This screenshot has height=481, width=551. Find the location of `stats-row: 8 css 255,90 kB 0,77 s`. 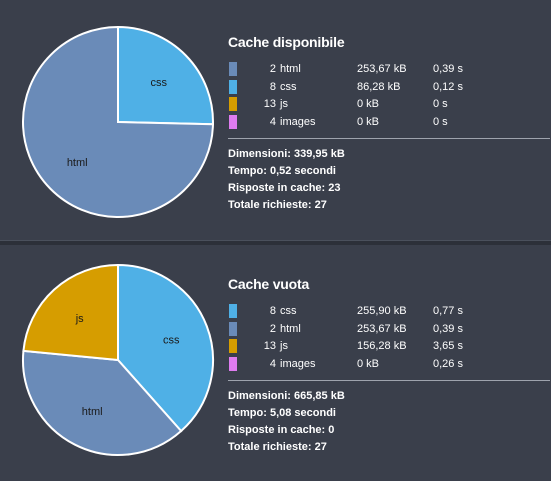

stats-row: 8 css 255,90 kB 0,77 s is located at coordinates (388, 313).